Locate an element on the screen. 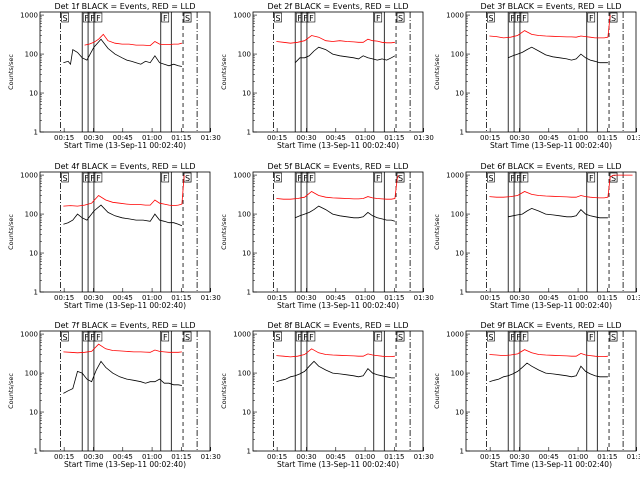 The height and width of the screenshot is (480, 640). chart-title: Det 6f BLACK = Events, RED = LLD is located at coordinates (550, 166).